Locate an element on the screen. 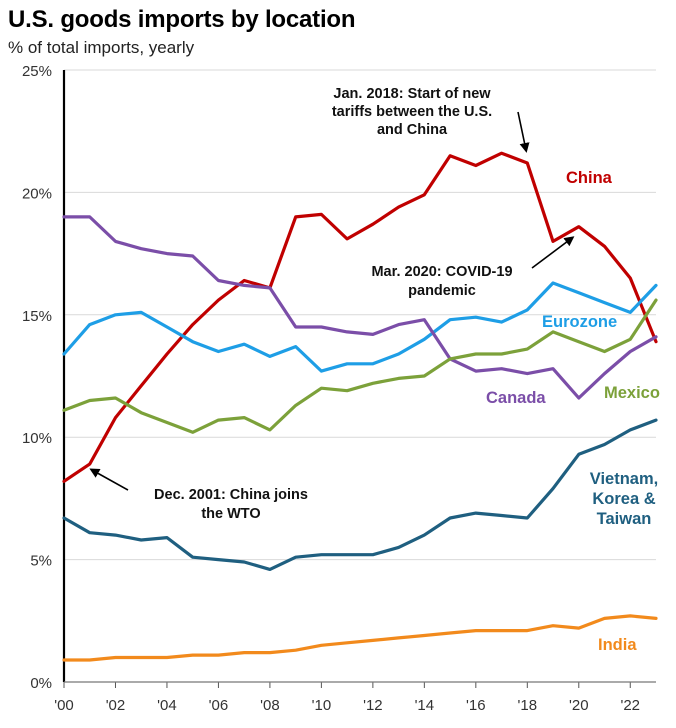  y-tick-label-15: 15% is located at coordinates (37, 316).